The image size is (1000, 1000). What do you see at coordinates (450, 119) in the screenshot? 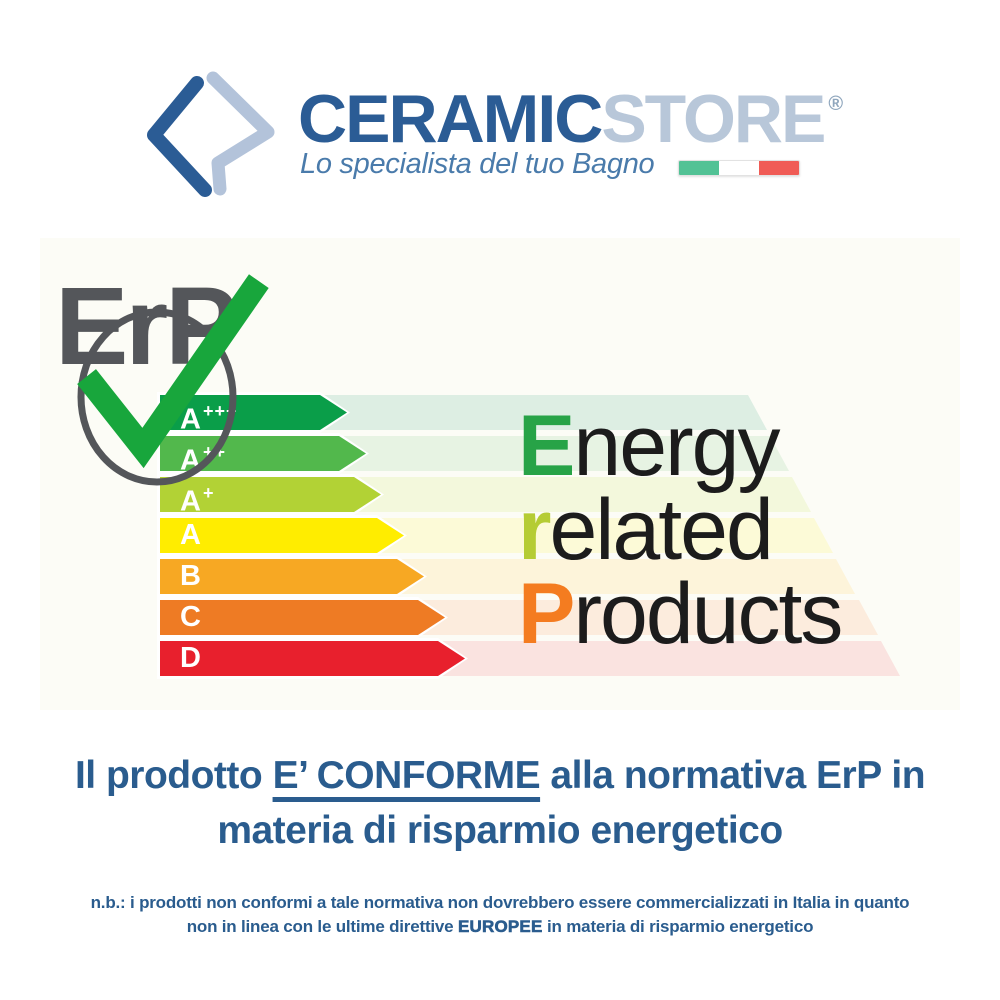
I see `brand-primary-text: CERAMIC` at bounding box center [450, 119].